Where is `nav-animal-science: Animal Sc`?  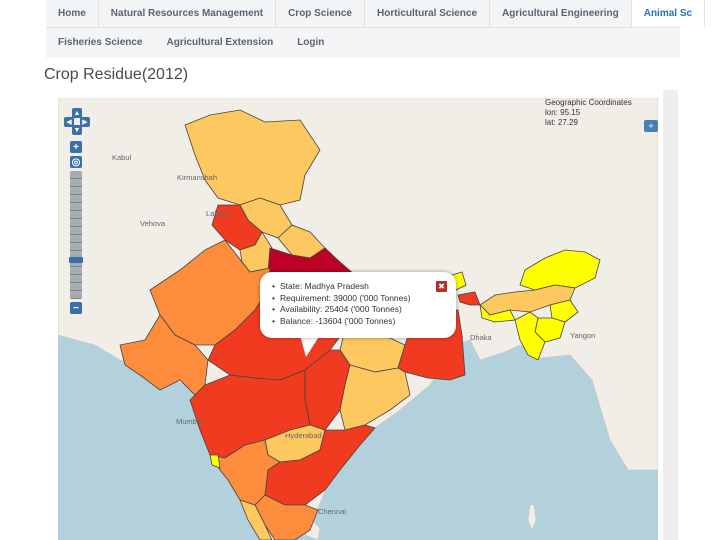 nav-animal-science: Animal Sc is located at coordinates (668, 13).